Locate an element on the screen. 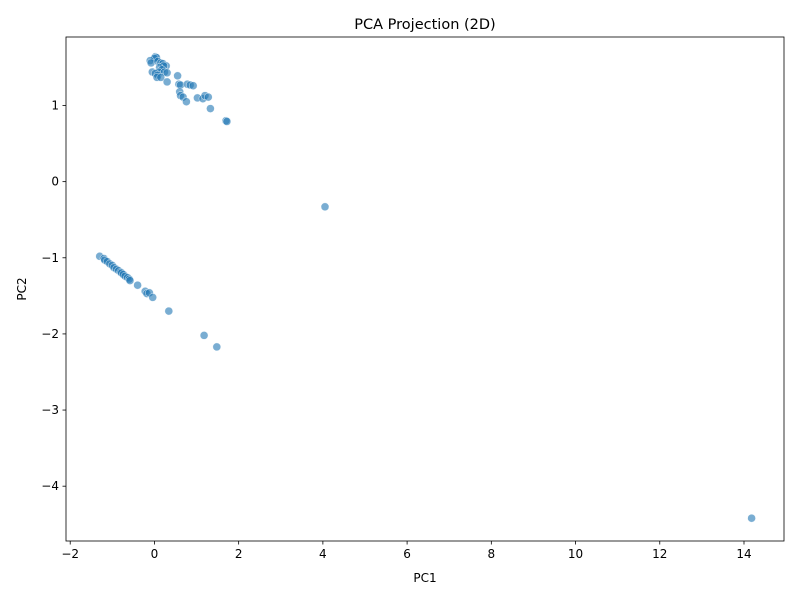 Image resolution: width=800 pixels, height=600 pixels. x-tick-label: −2 is located at coordinates (70, 554).